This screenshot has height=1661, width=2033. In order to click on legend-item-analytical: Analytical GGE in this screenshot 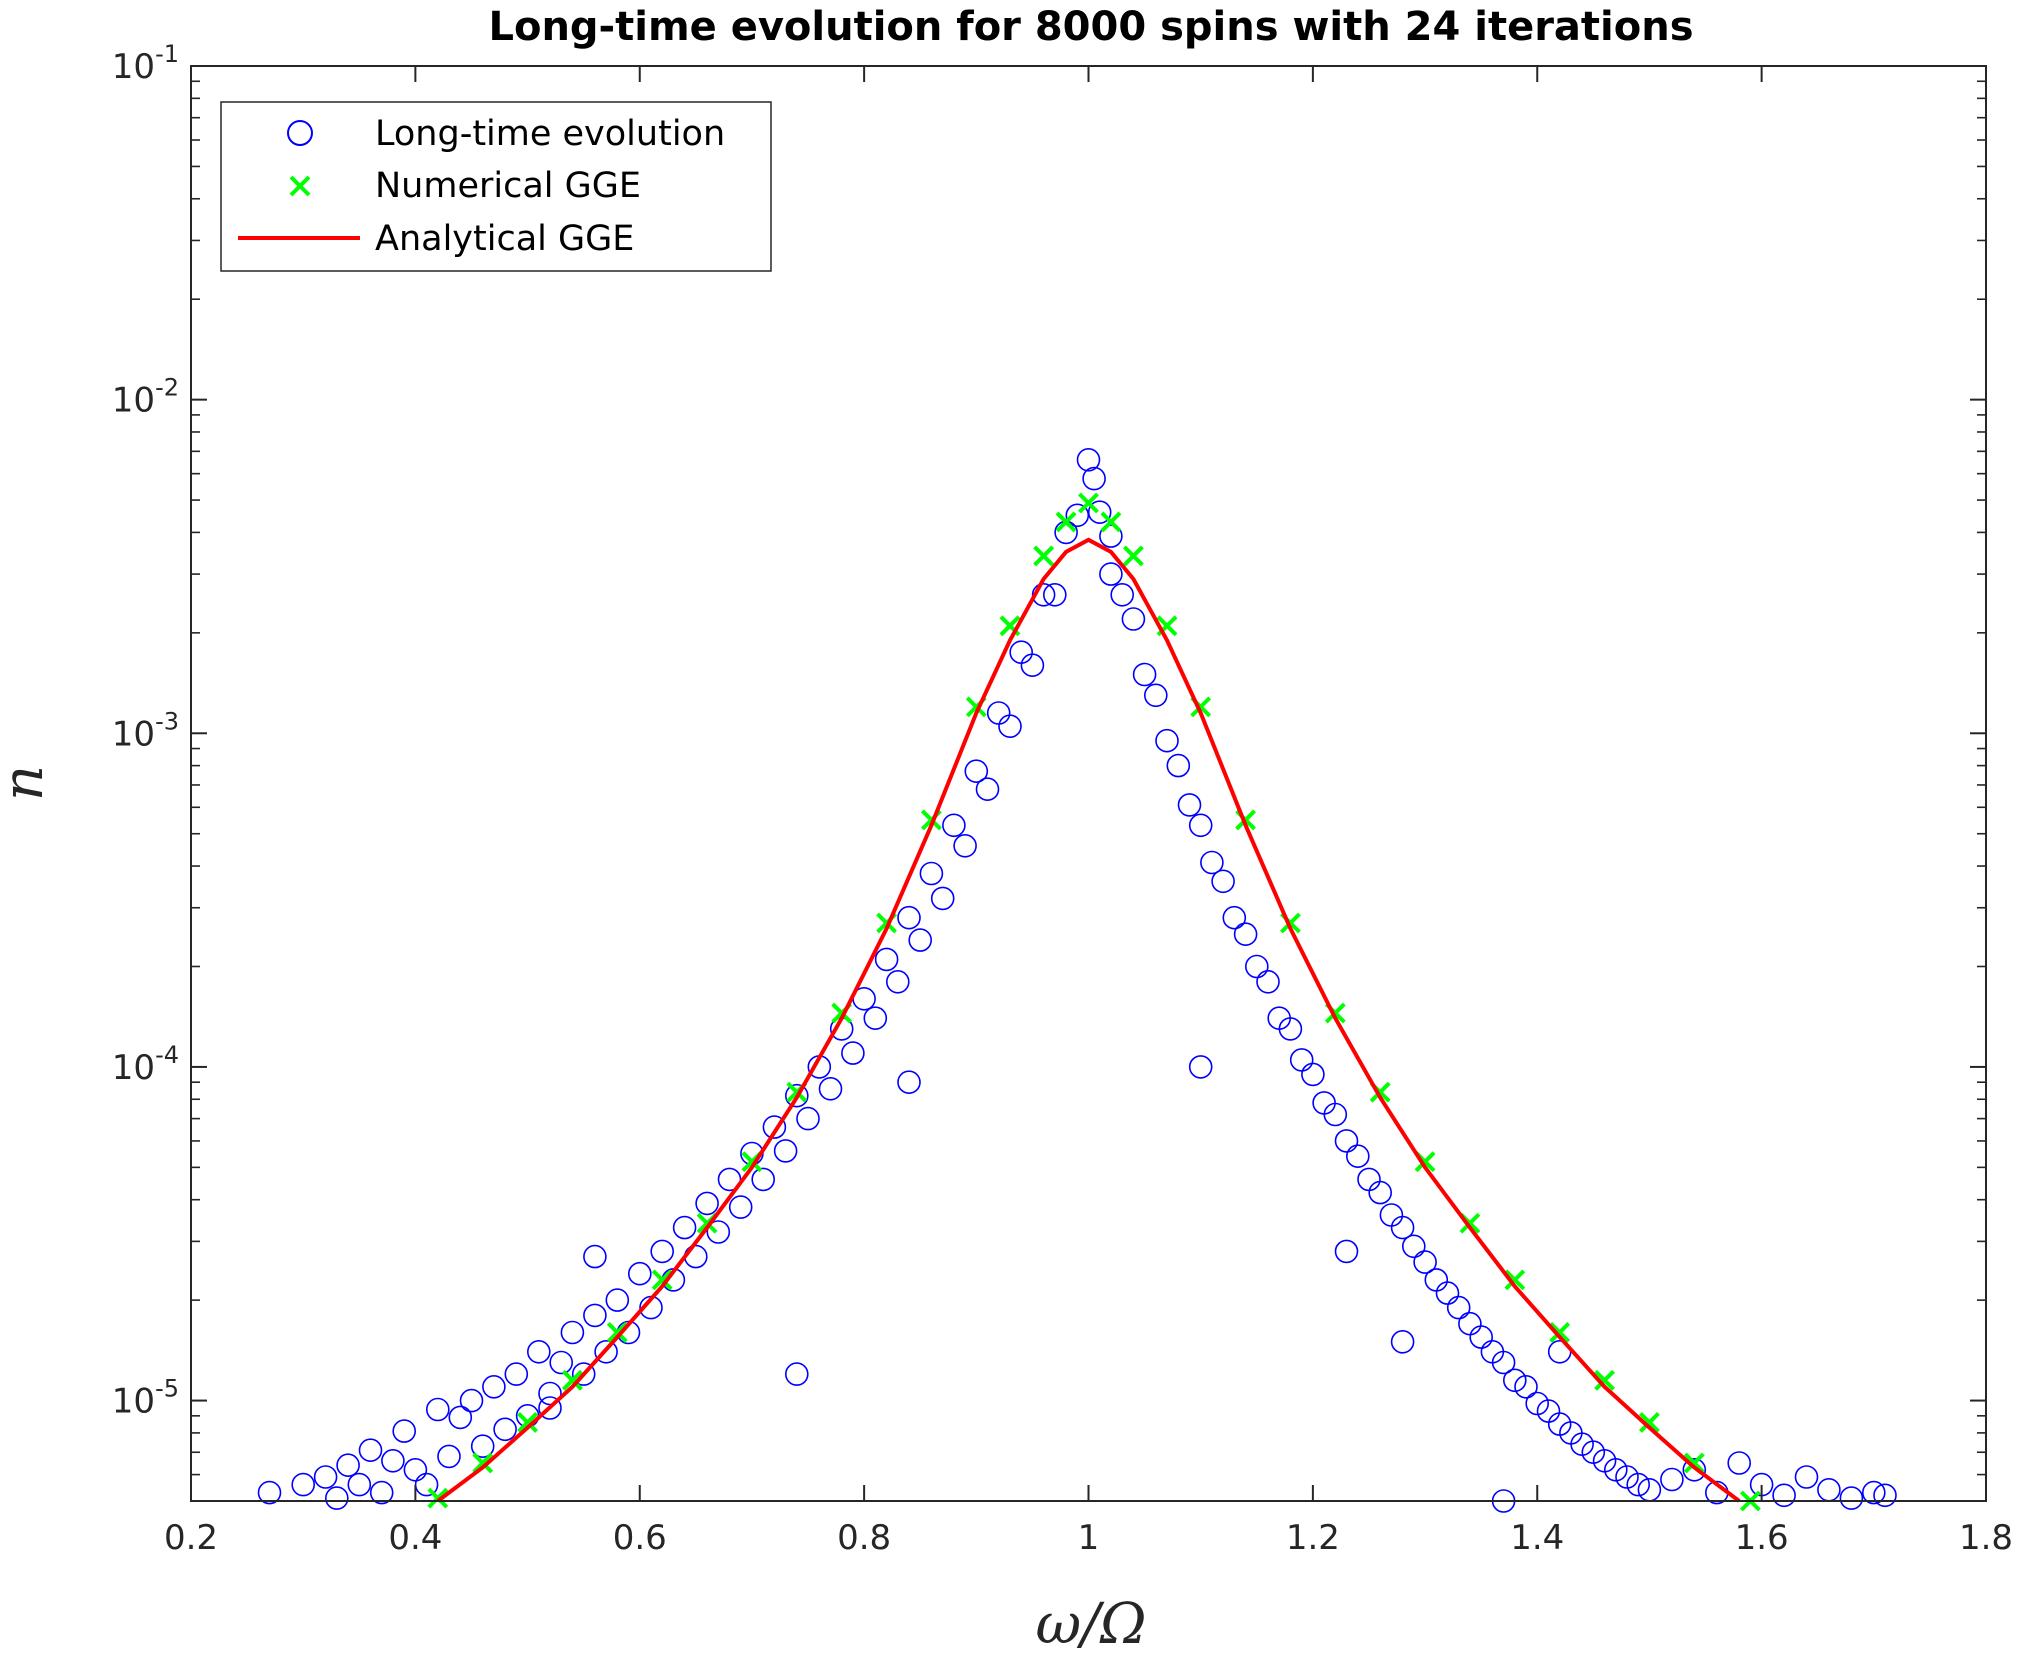, I will do `click(436, 239)`.